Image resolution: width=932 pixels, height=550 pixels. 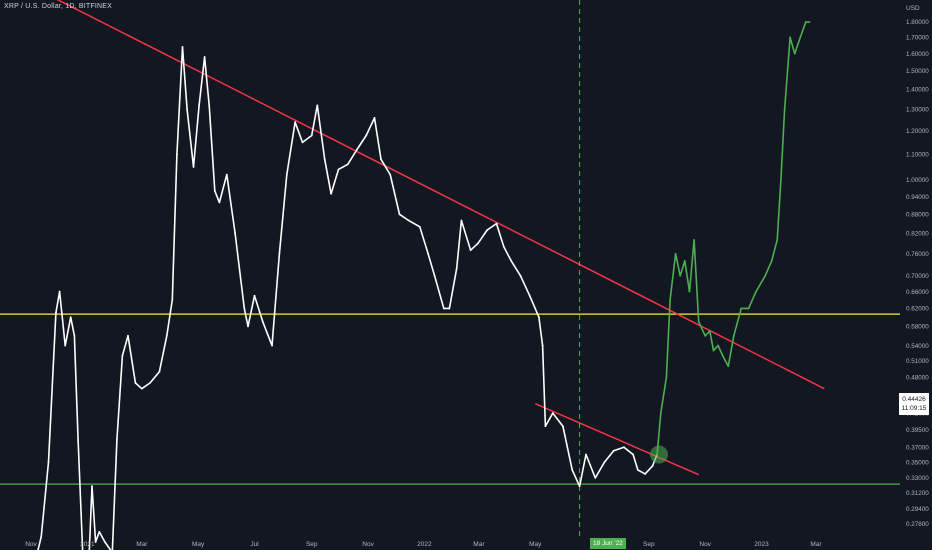 I want to click on y-tick-label: 0.37000, so click(x=917, y=447).